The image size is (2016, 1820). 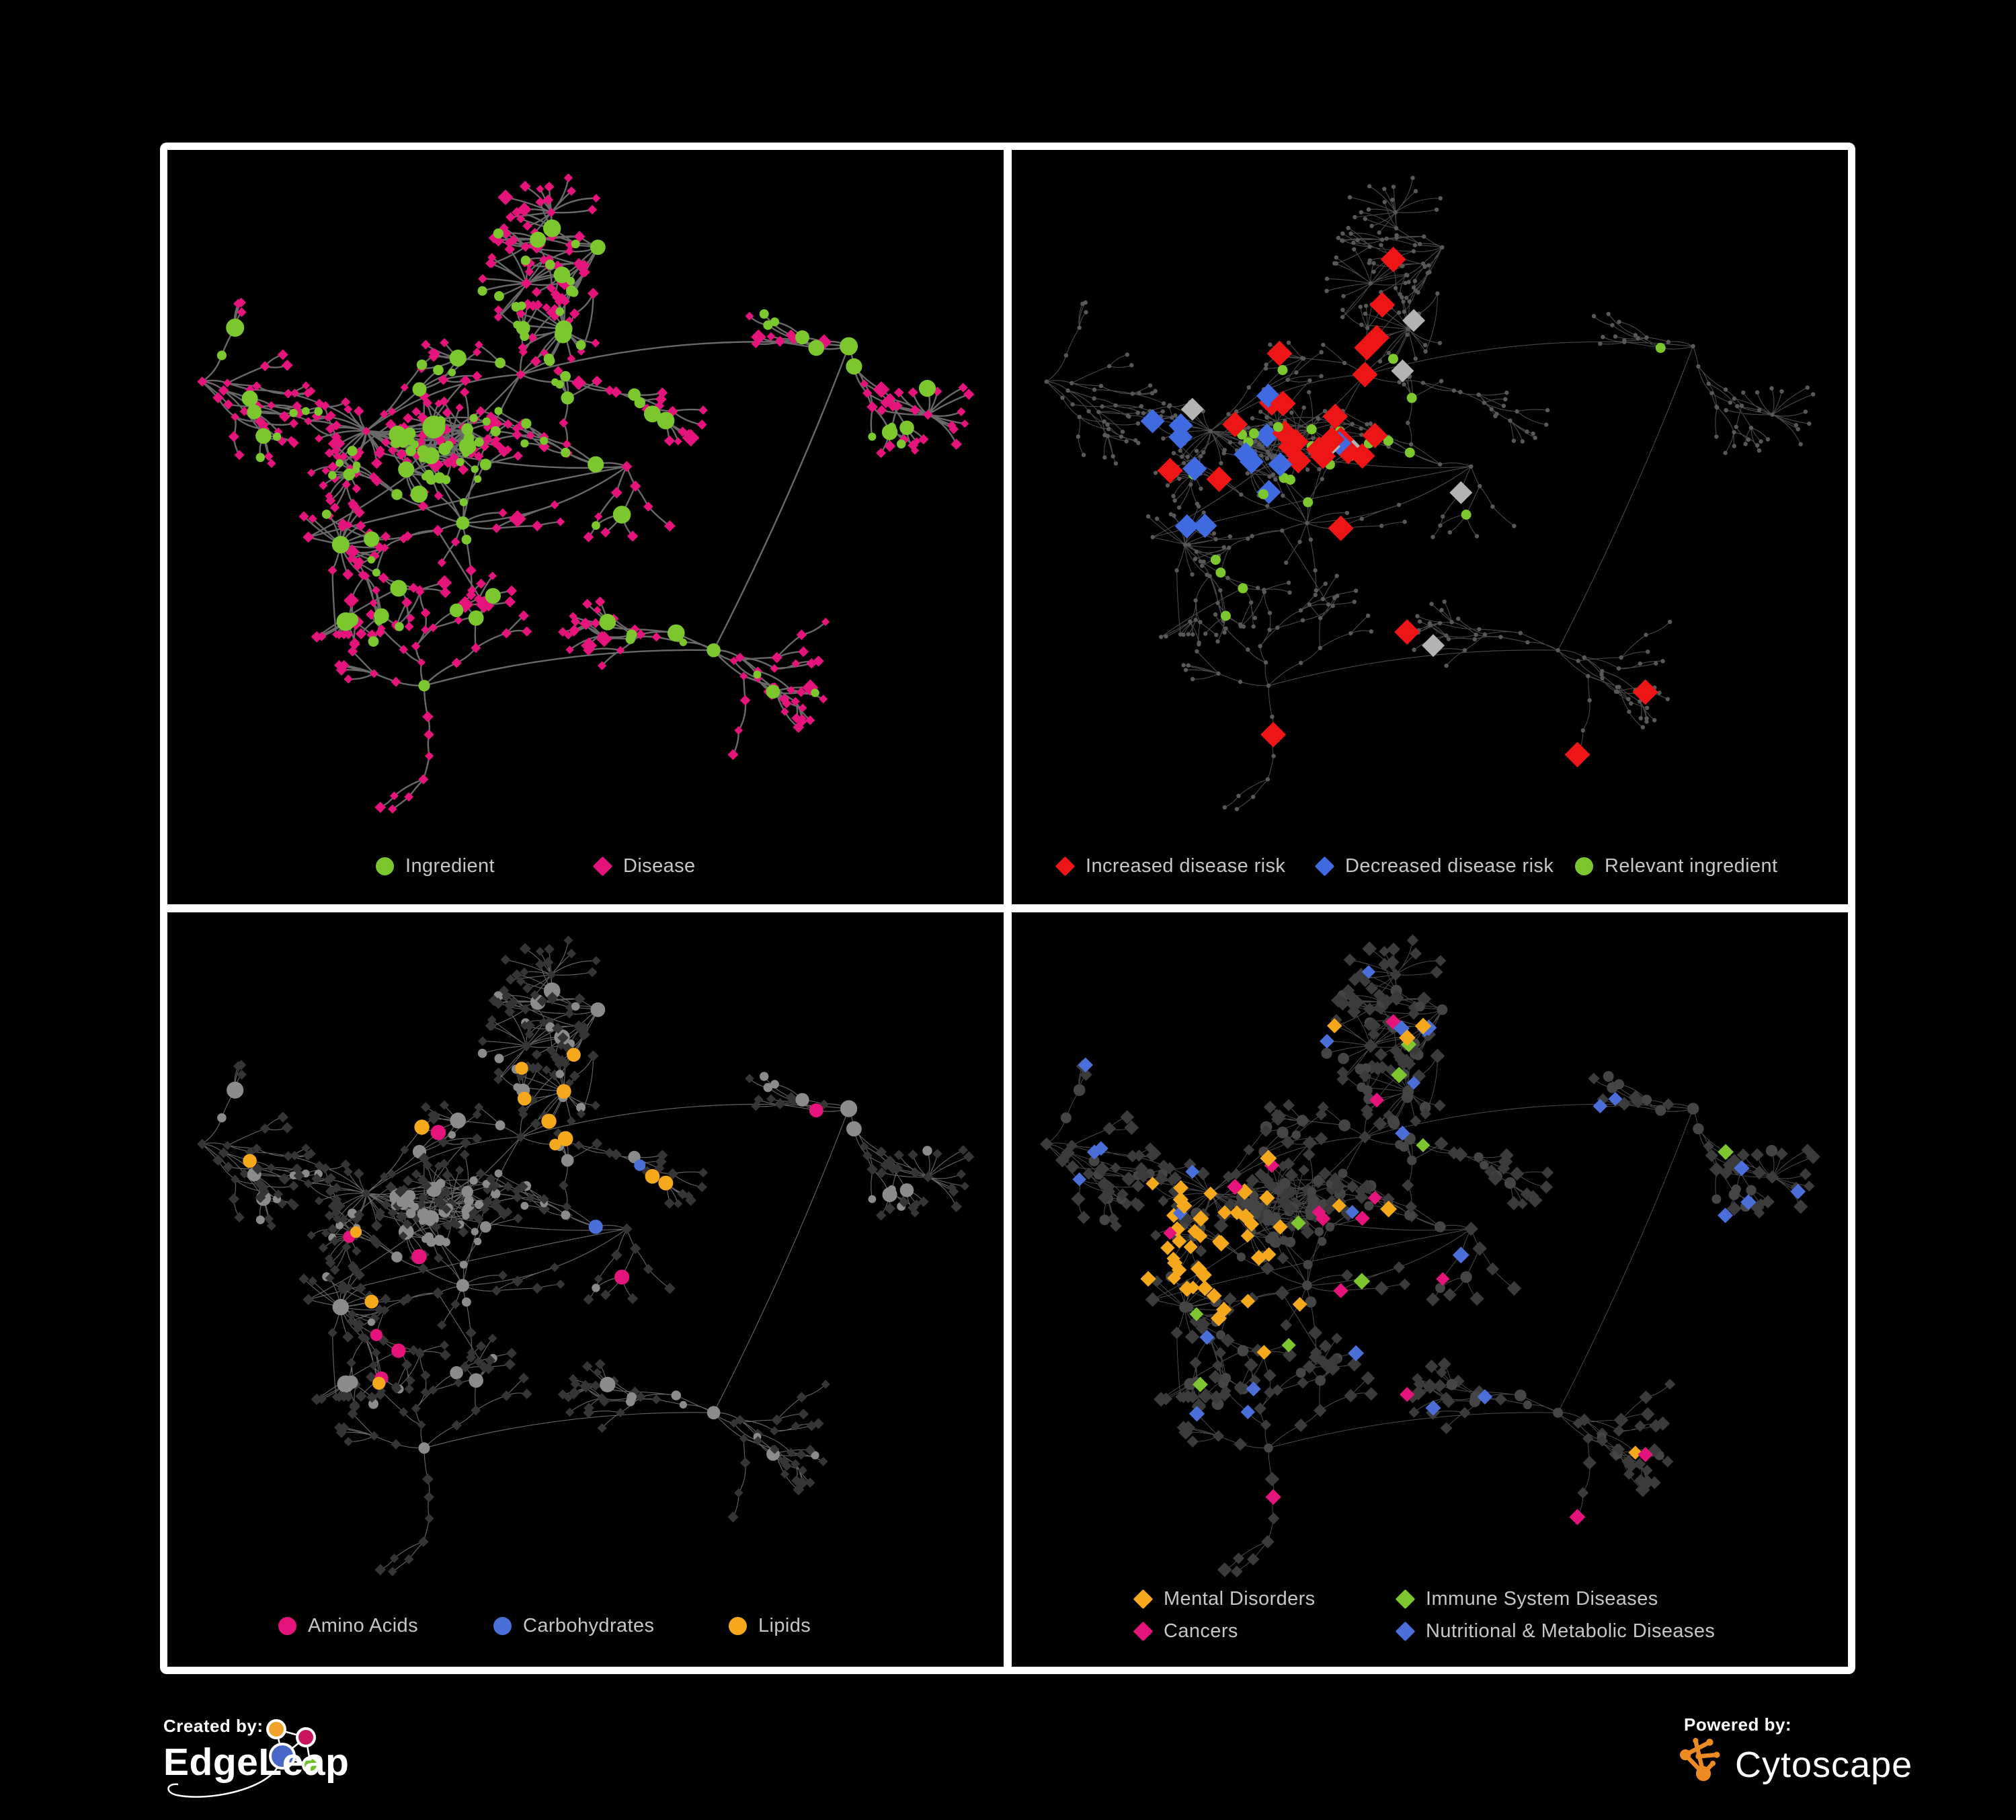 What do you see at coordinates (659, 866) in the screenshot?
I see `legend-label: Disease` at bounding box center [659, 866].